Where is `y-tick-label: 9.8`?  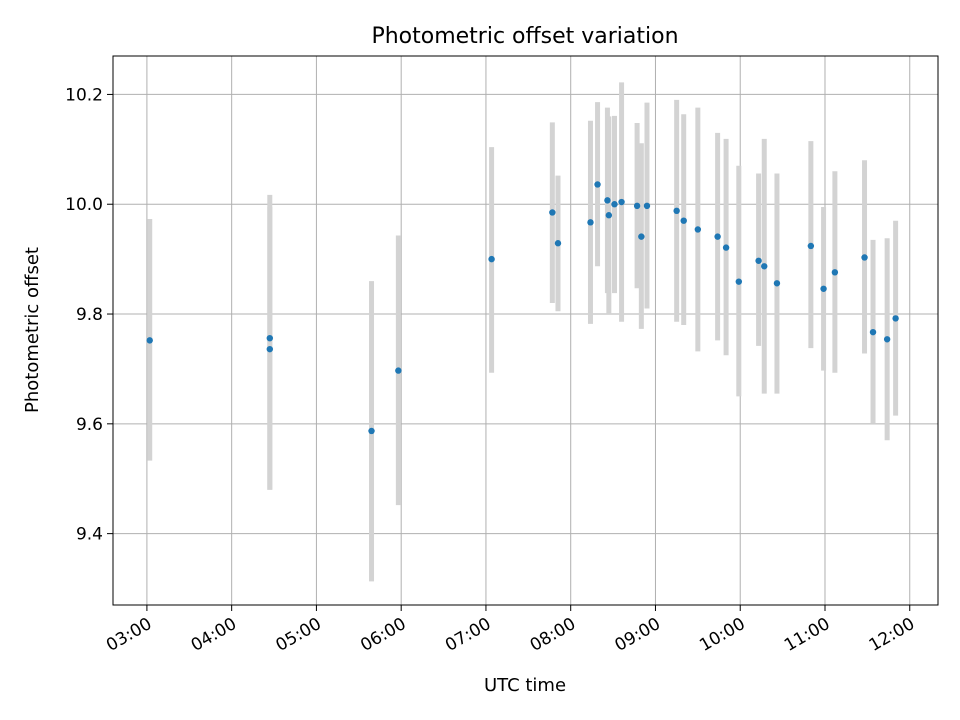
y-tick-label: 9.8 is located at coordinates (89, 315).